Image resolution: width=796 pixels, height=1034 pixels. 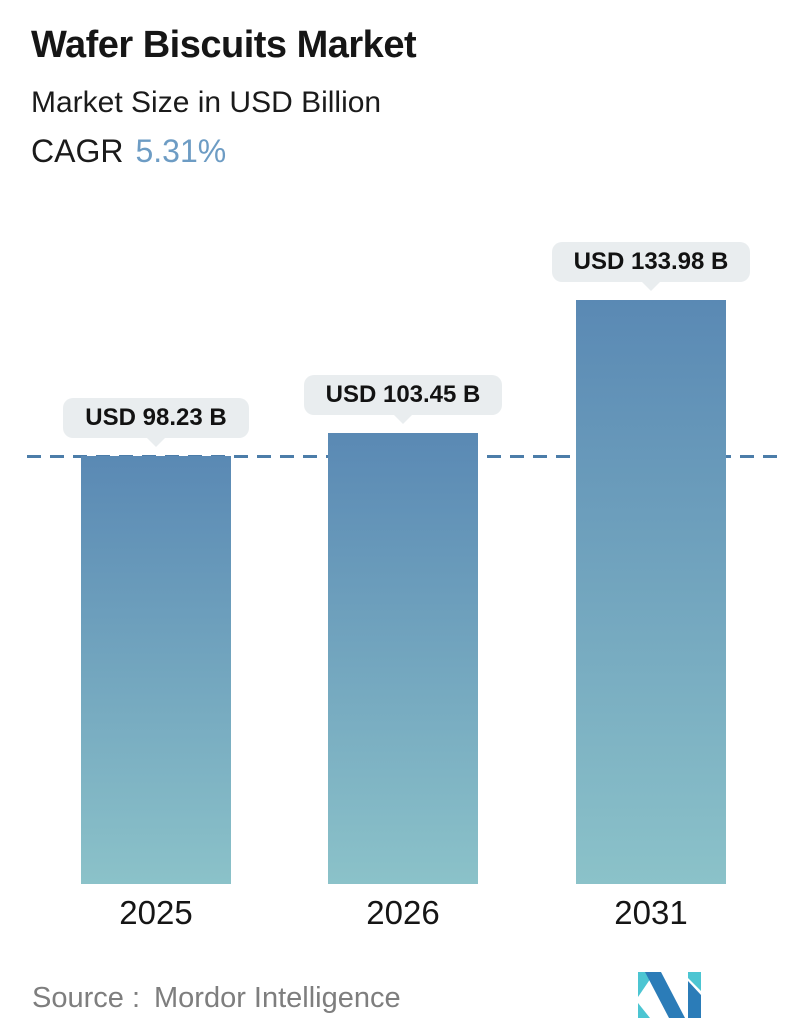 I want to click on source-label: Source :, so click(x=86, y=998).